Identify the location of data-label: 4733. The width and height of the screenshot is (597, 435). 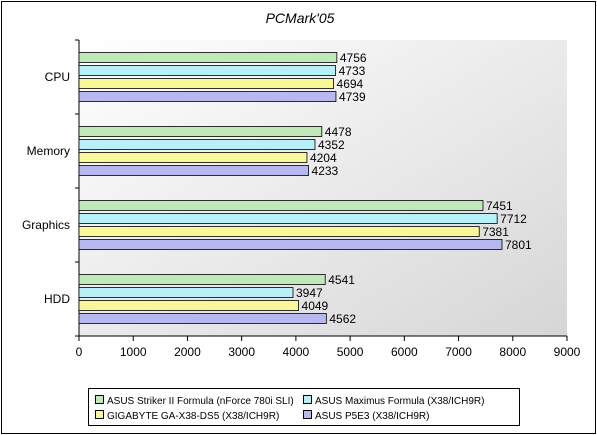
(352, 71).